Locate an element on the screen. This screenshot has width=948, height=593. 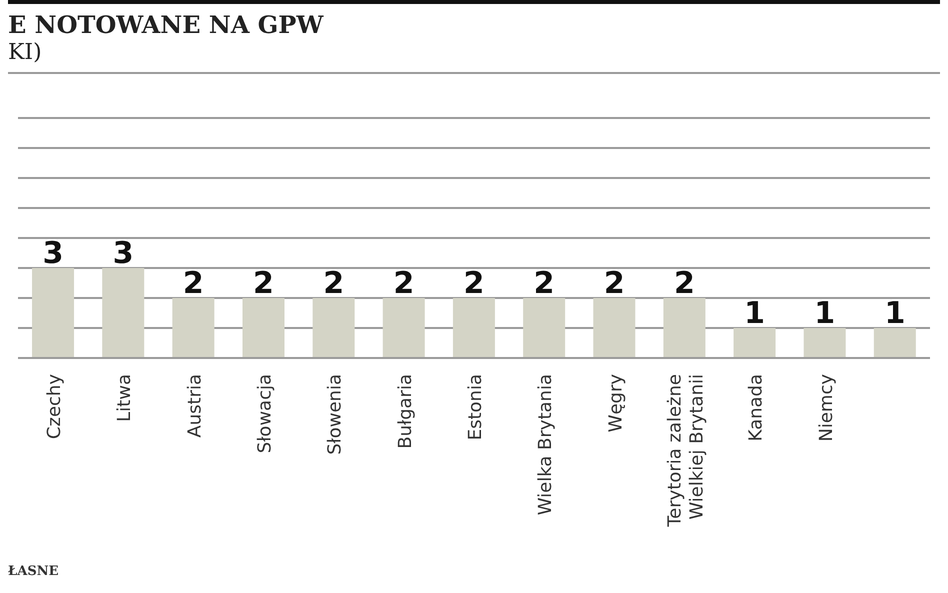
x-tick-label: Czechy is located at coordinates (55, 407).